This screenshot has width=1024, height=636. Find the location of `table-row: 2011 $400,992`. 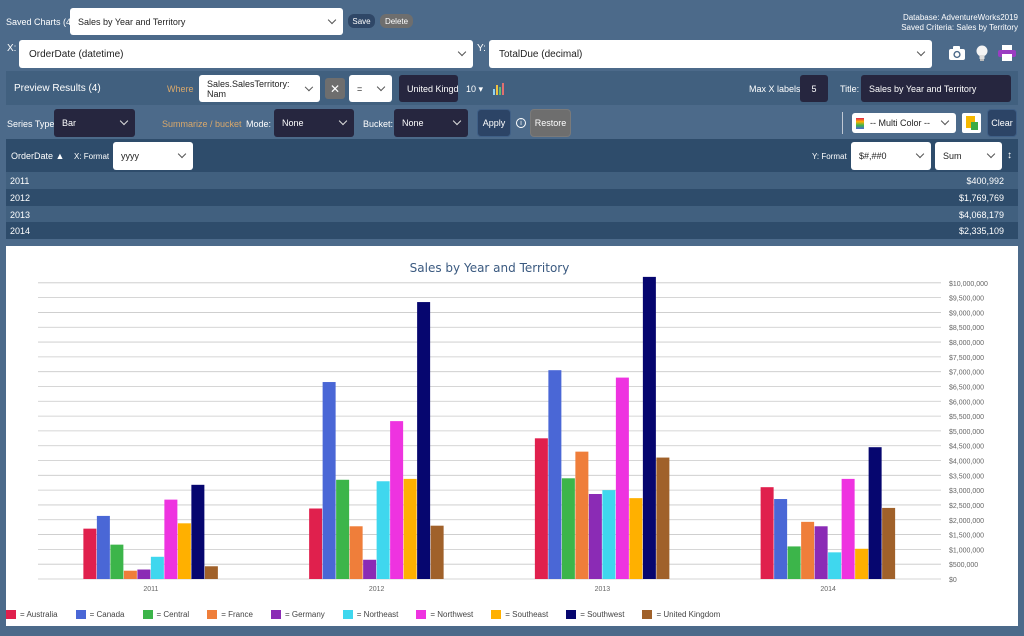

table-row: 2011 $400,992 is located at coordinates (512, 180).